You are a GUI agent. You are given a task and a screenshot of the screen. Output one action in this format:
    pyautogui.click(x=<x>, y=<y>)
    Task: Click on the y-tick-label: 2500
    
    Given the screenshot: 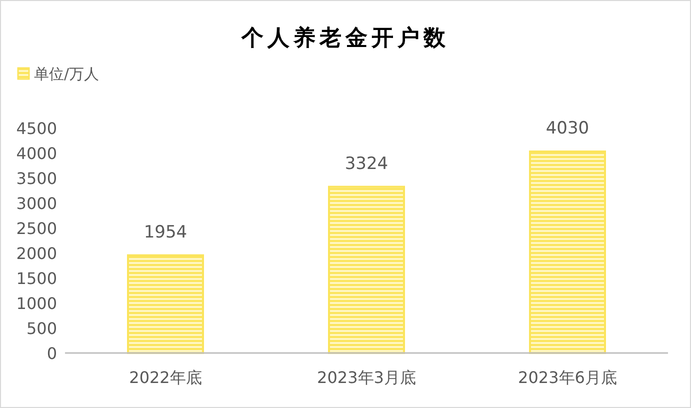 What is the action you would take?
    pyautogui.click(x=36, y=228)
    